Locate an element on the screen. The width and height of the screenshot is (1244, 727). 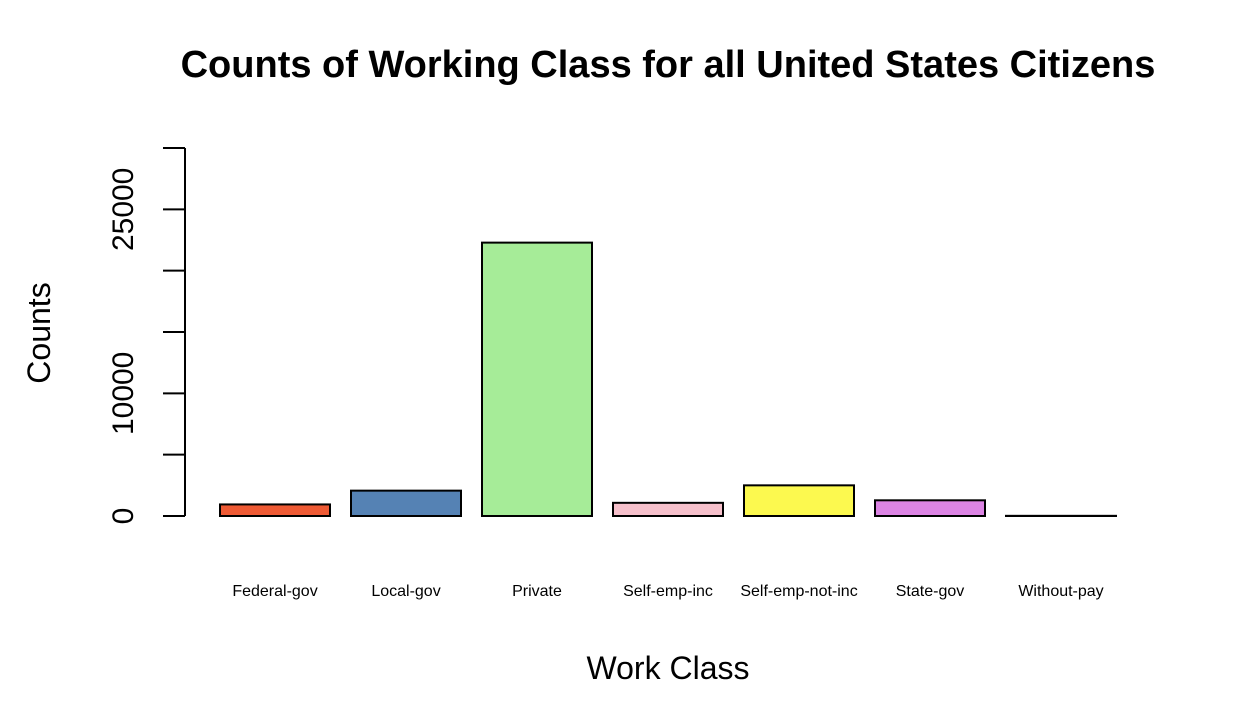
y-tick-label: 10000 is located at coordinates (123, 393).